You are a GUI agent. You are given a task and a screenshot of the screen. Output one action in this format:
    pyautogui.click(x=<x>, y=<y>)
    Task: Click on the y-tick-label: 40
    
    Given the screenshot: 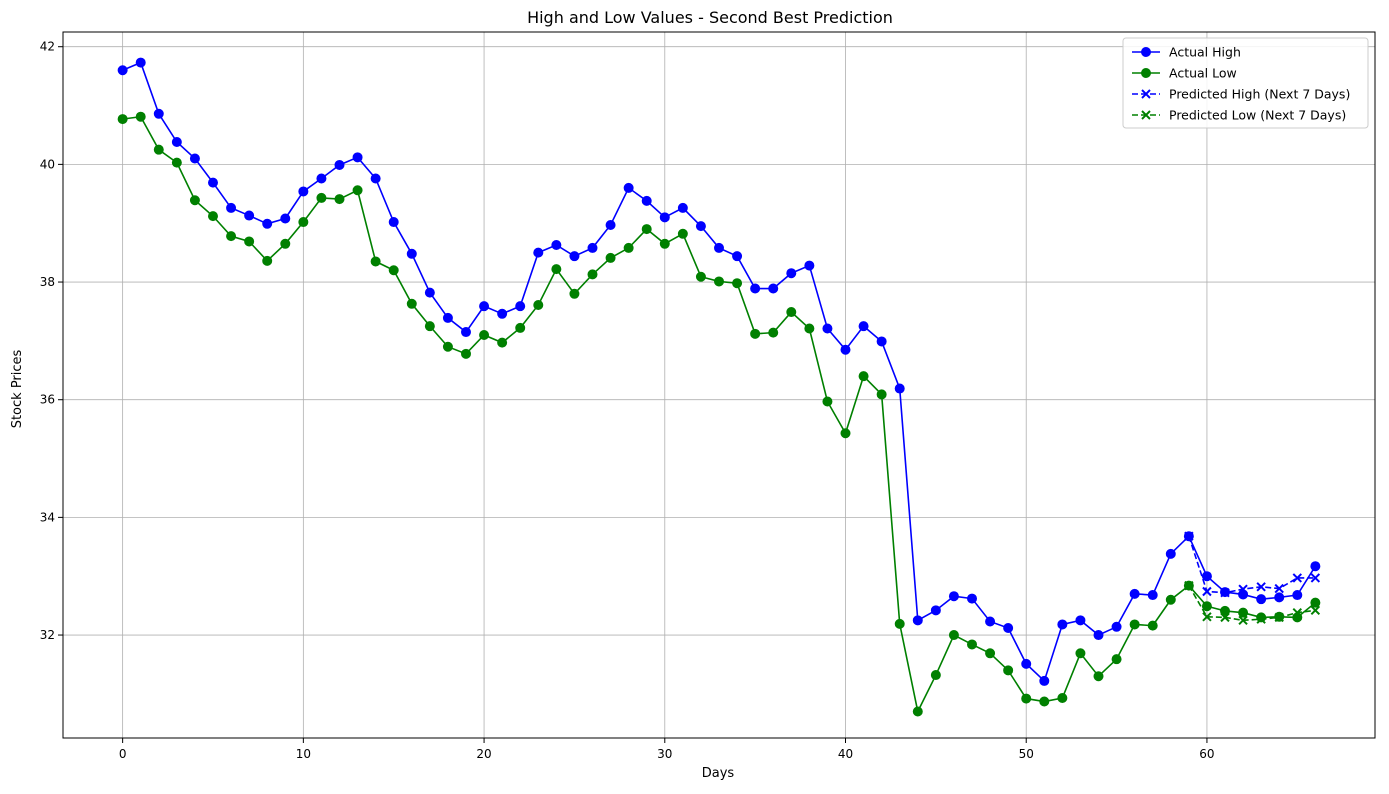 What is the action you would take?
    pyautogui.click(x=47, y=164)
    